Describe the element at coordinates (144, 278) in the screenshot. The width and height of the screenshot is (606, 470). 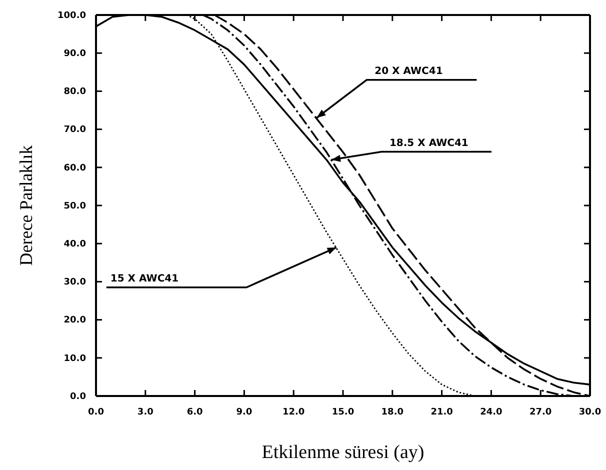
I see `annotation: 15 X AWC41` at that location.